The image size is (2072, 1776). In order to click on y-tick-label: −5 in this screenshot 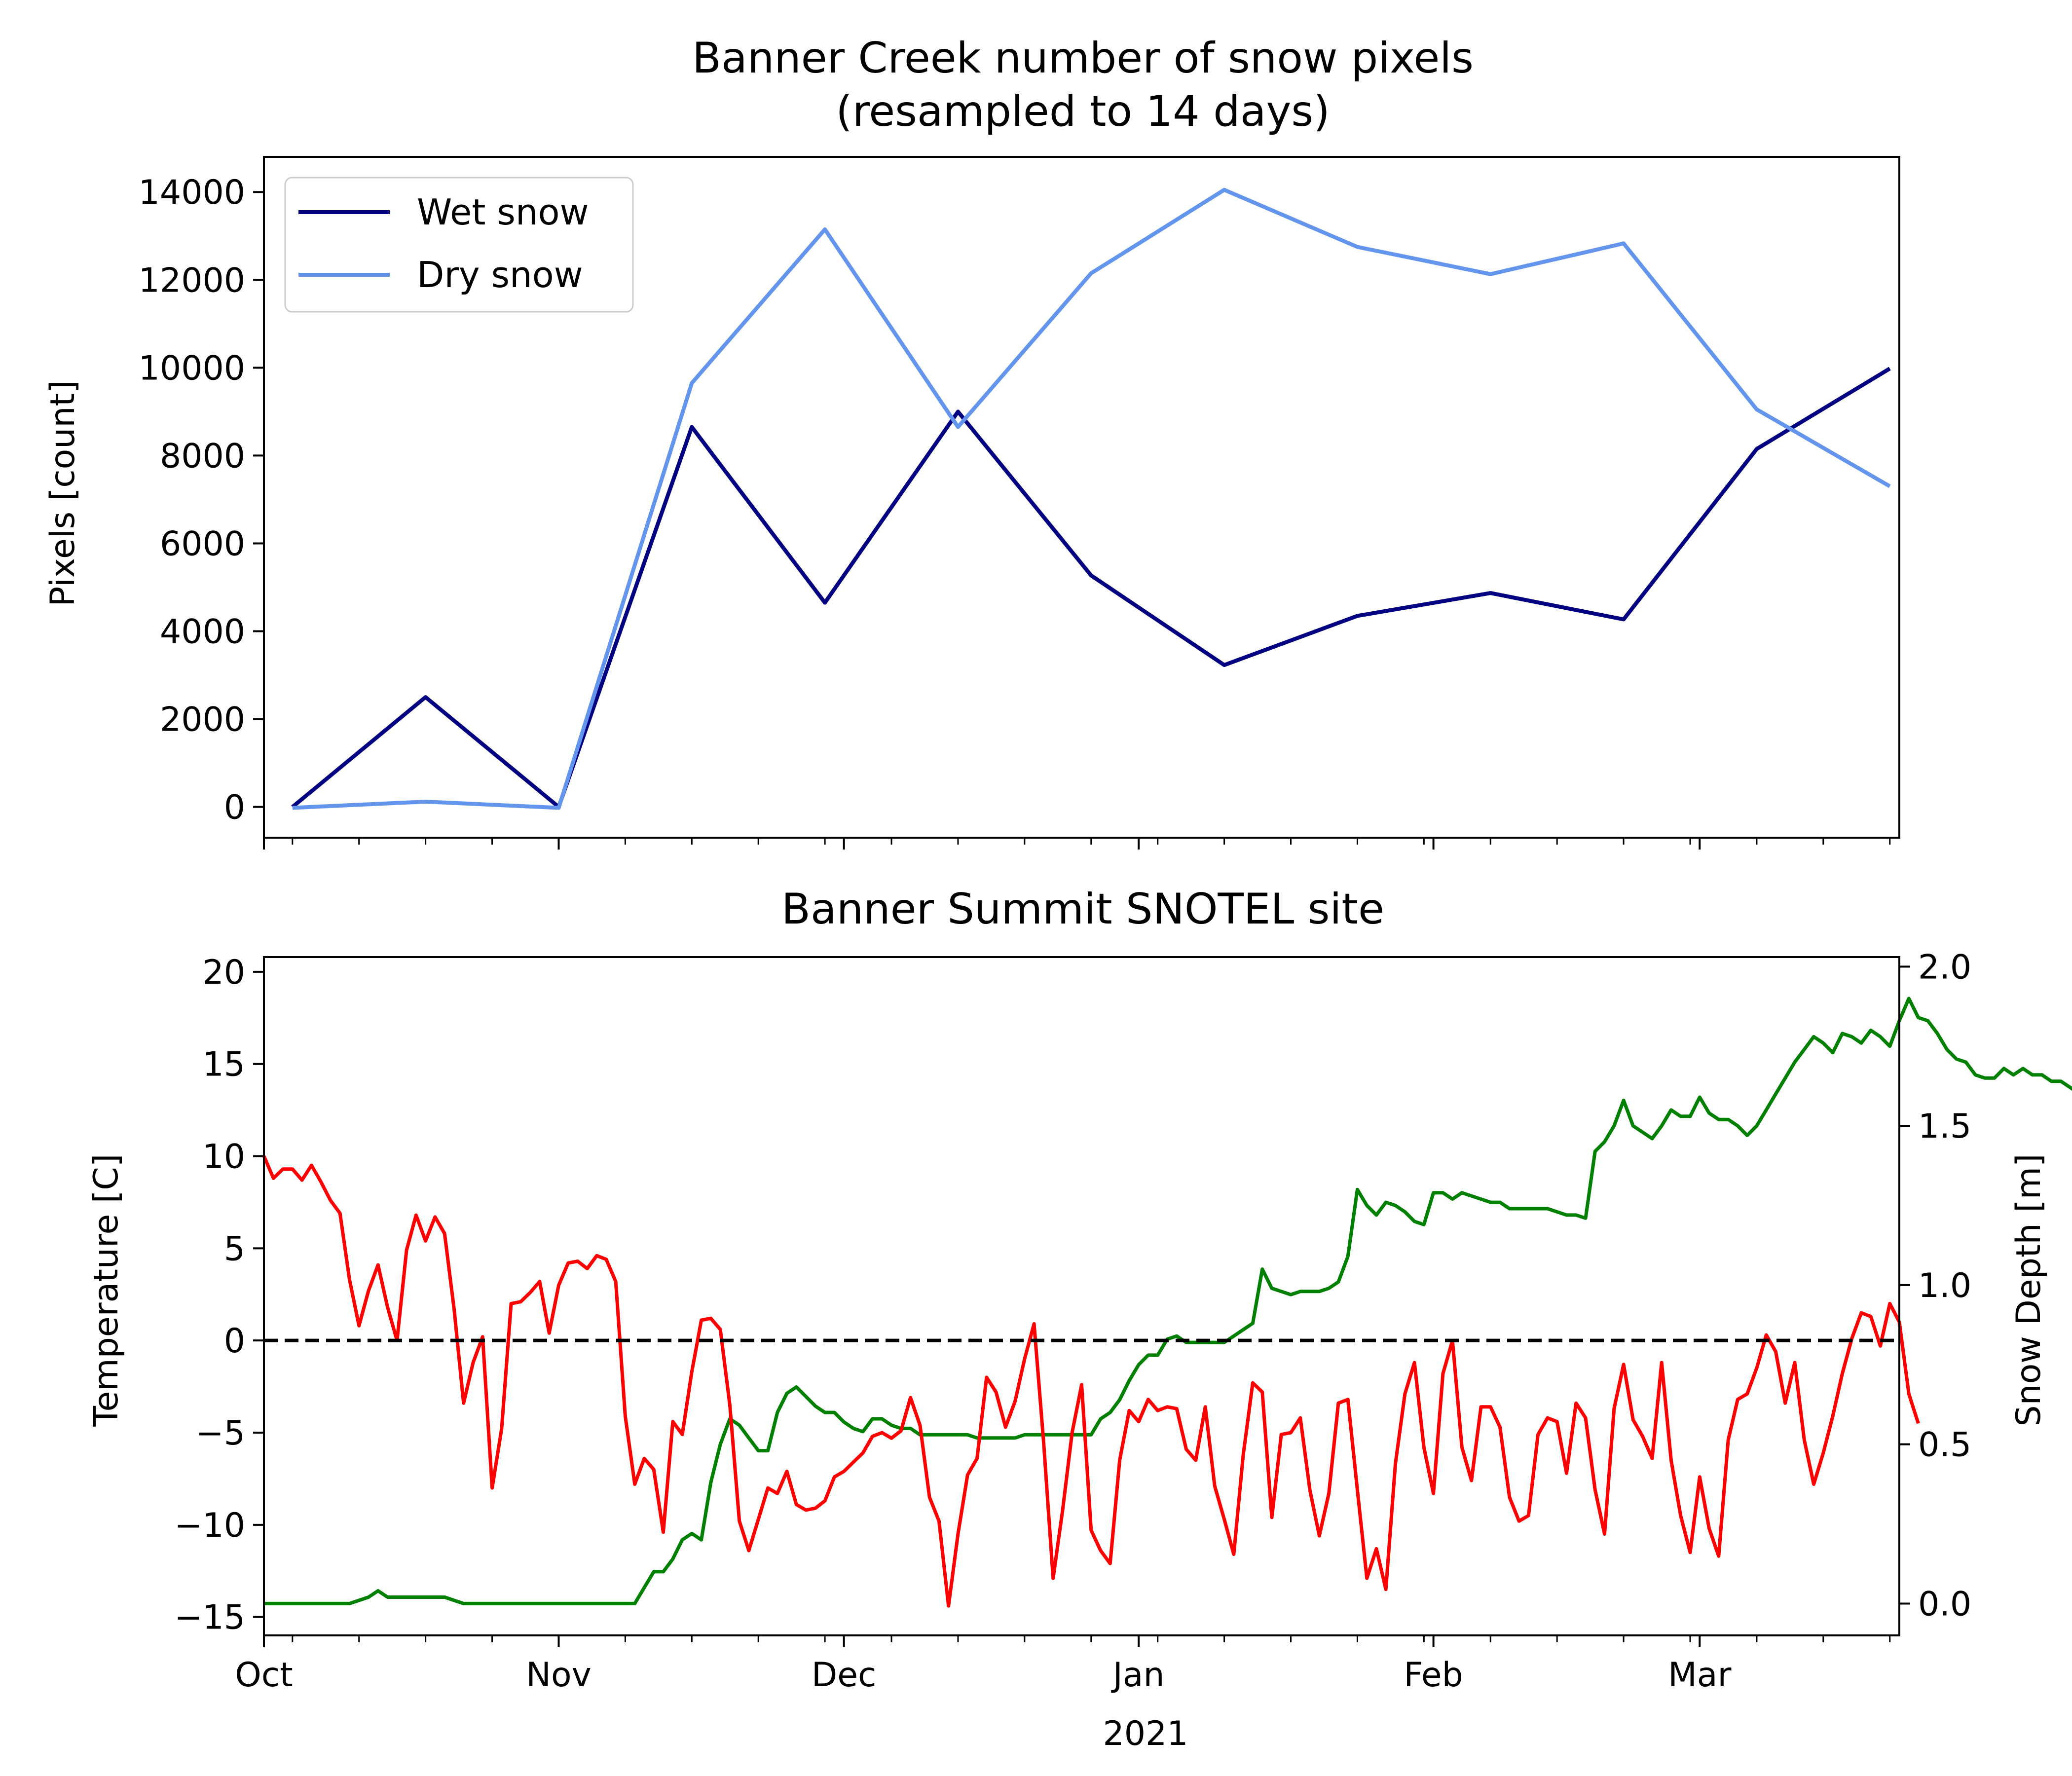, I will do `click(221, 1433)`.